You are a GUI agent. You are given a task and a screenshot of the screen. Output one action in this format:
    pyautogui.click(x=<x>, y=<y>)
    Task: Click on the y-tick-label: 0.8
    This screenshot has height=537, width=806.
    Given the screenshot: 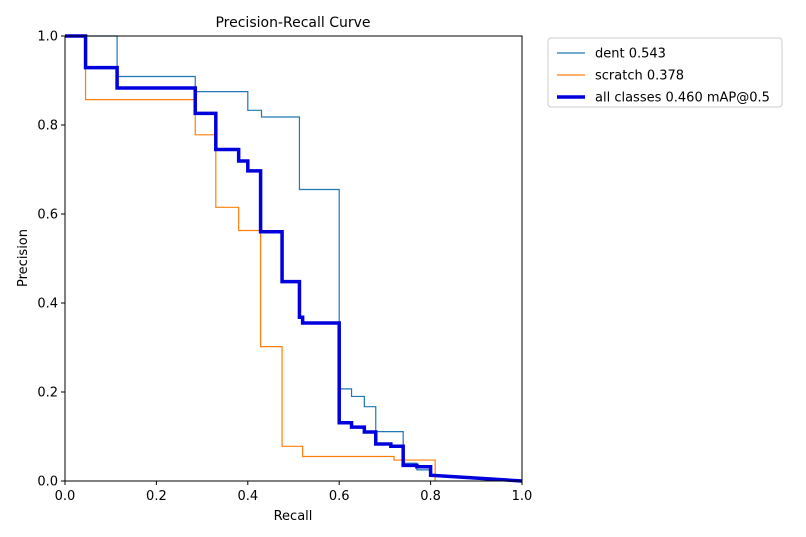 What is the action you would take?
    pyautogui.click(x=47, y=126)
    